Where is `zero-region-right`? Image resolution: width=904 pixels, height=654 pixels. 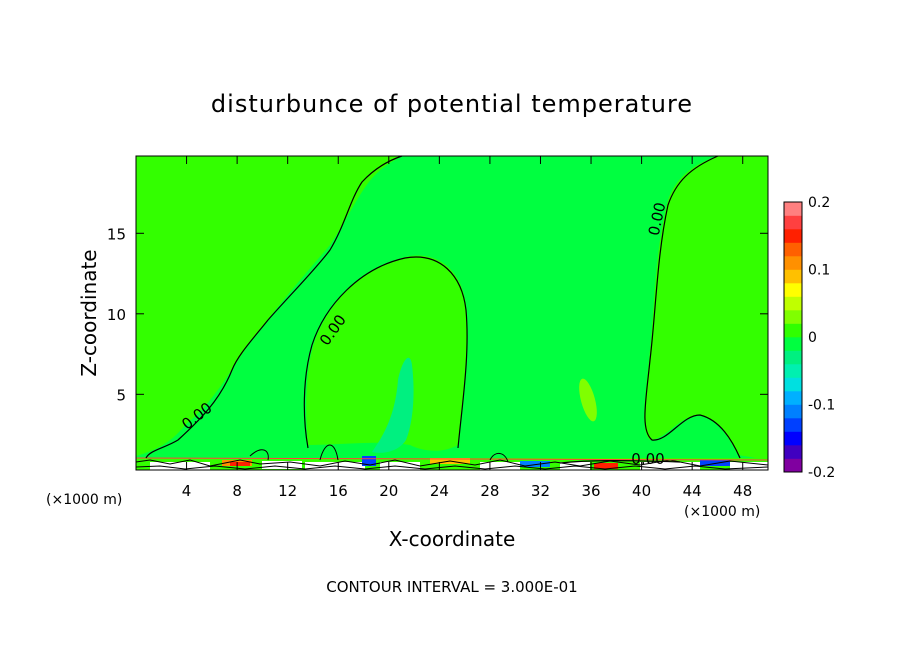
zero-region-right is located at coordinates (706, 308).